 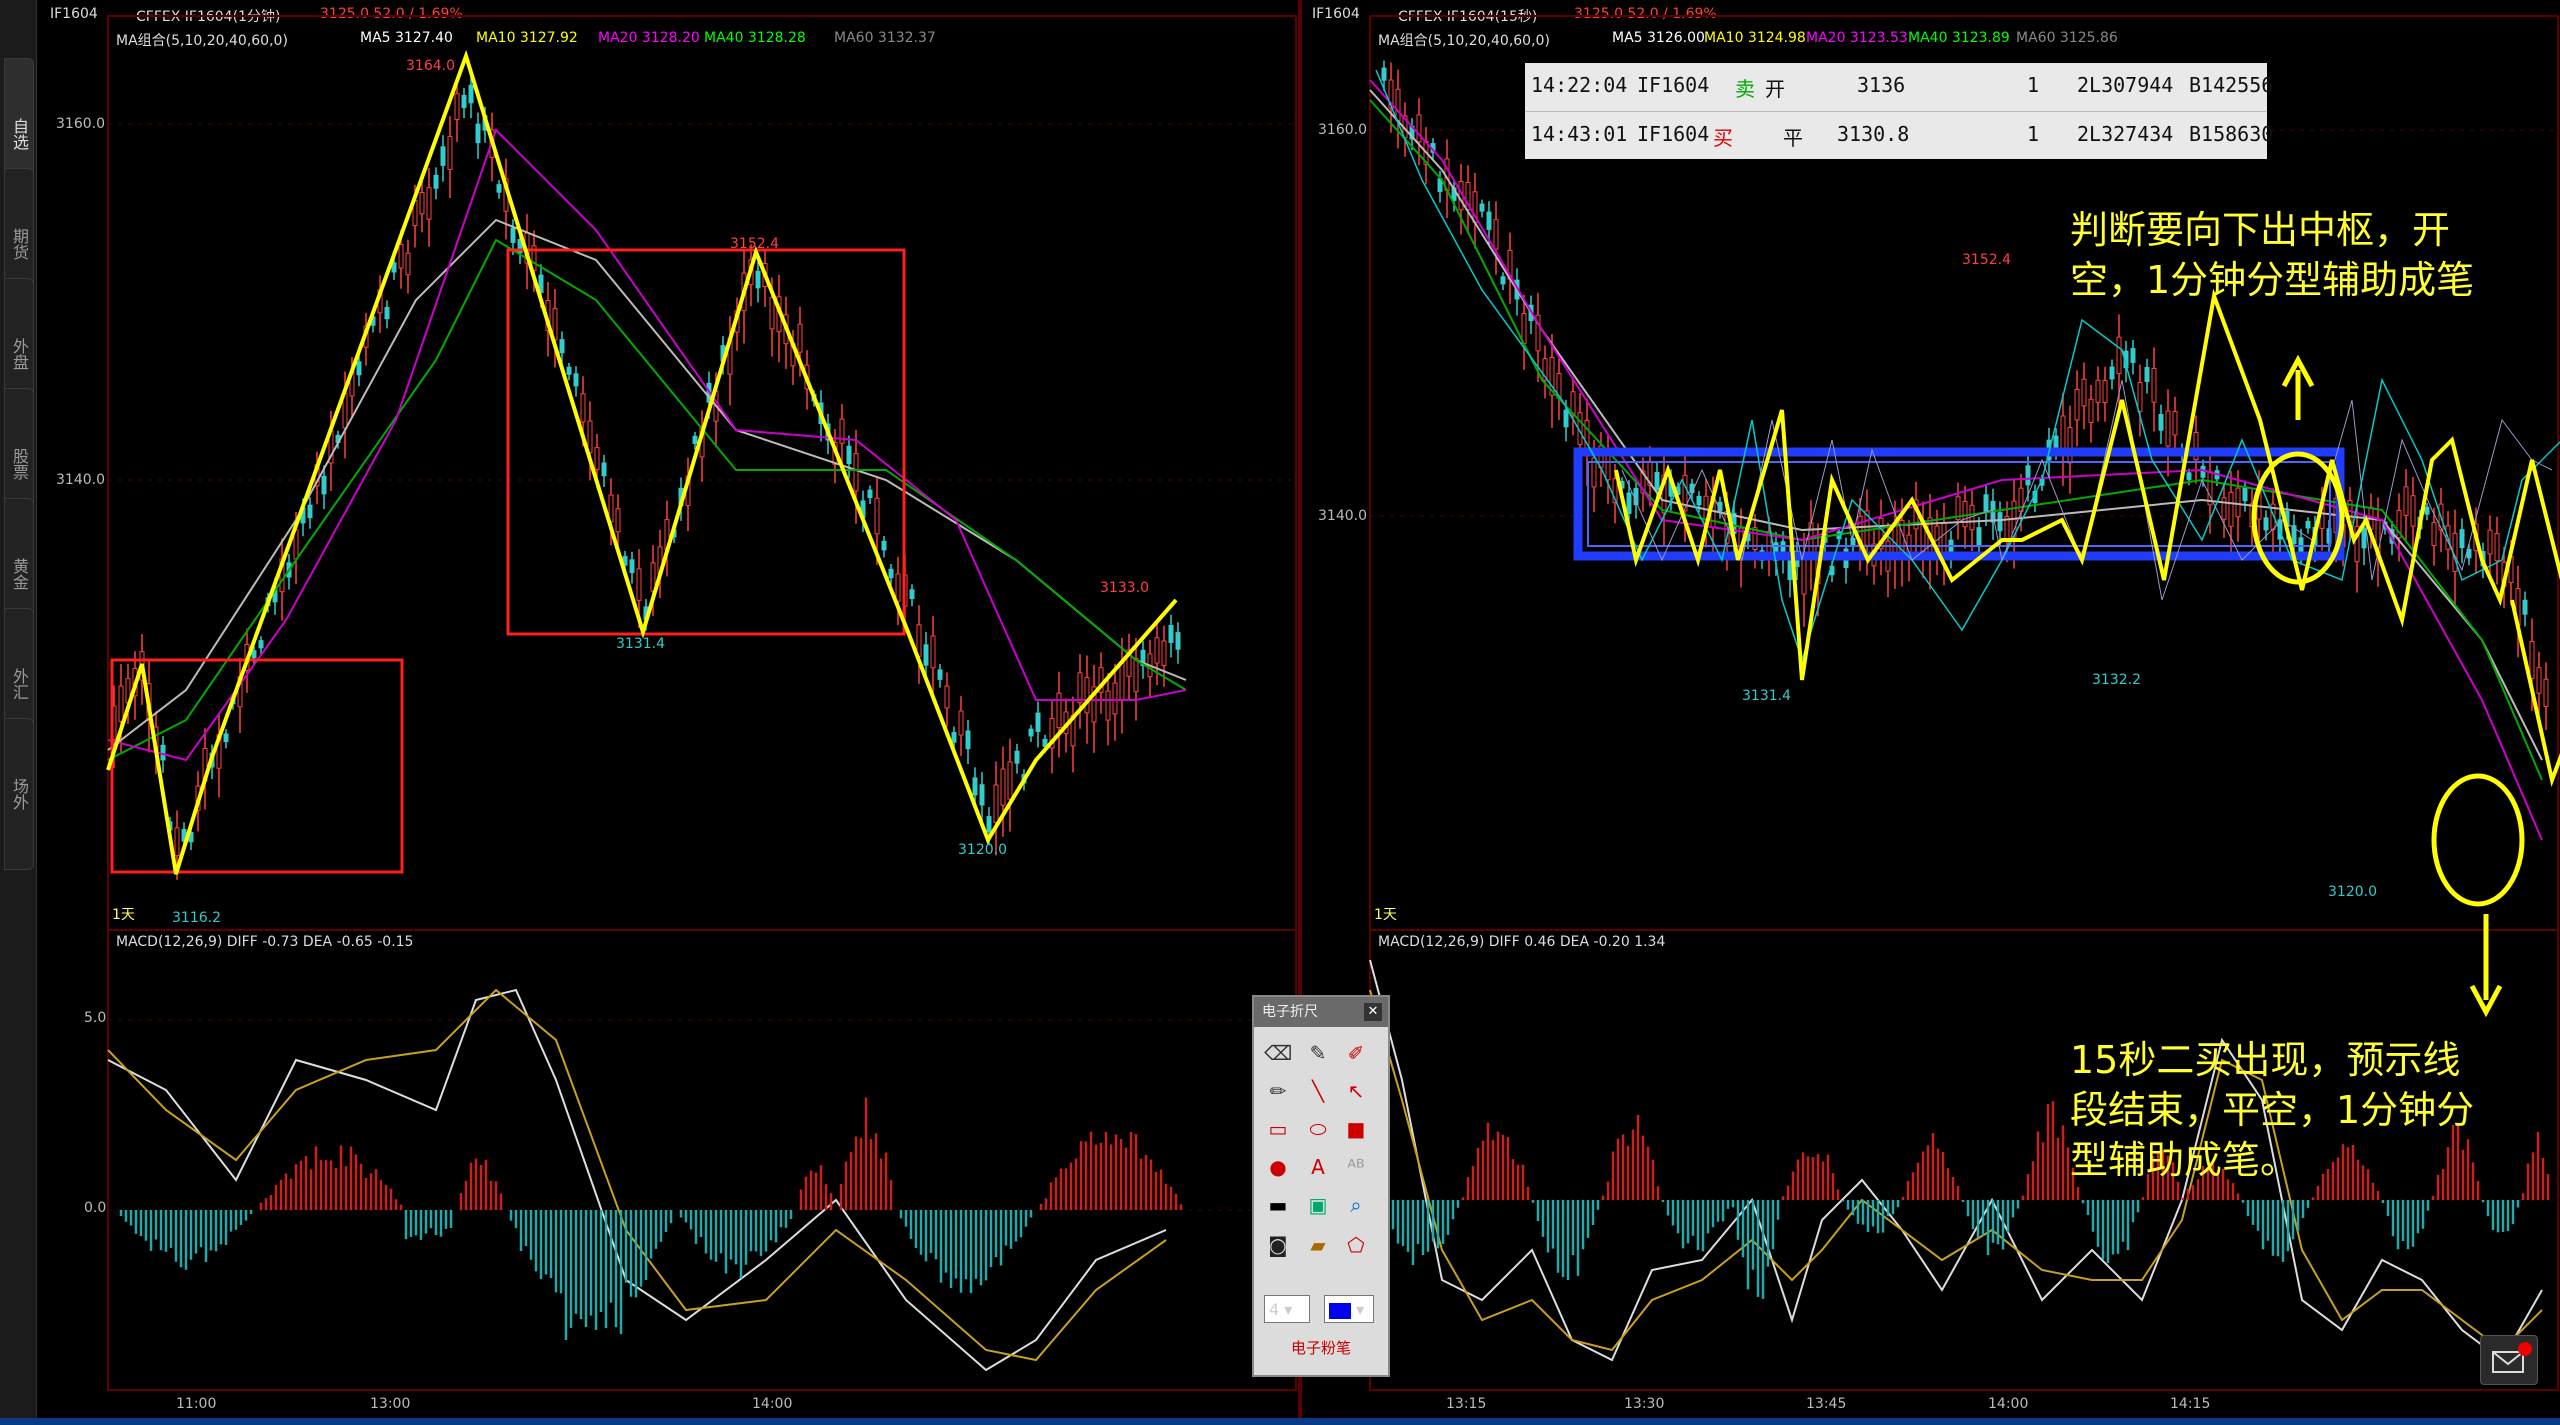 What do you see at coordinates (2231, 85) in the screenshot?
I see `trade-ref: B142556` at bounding box center [2231, 85].